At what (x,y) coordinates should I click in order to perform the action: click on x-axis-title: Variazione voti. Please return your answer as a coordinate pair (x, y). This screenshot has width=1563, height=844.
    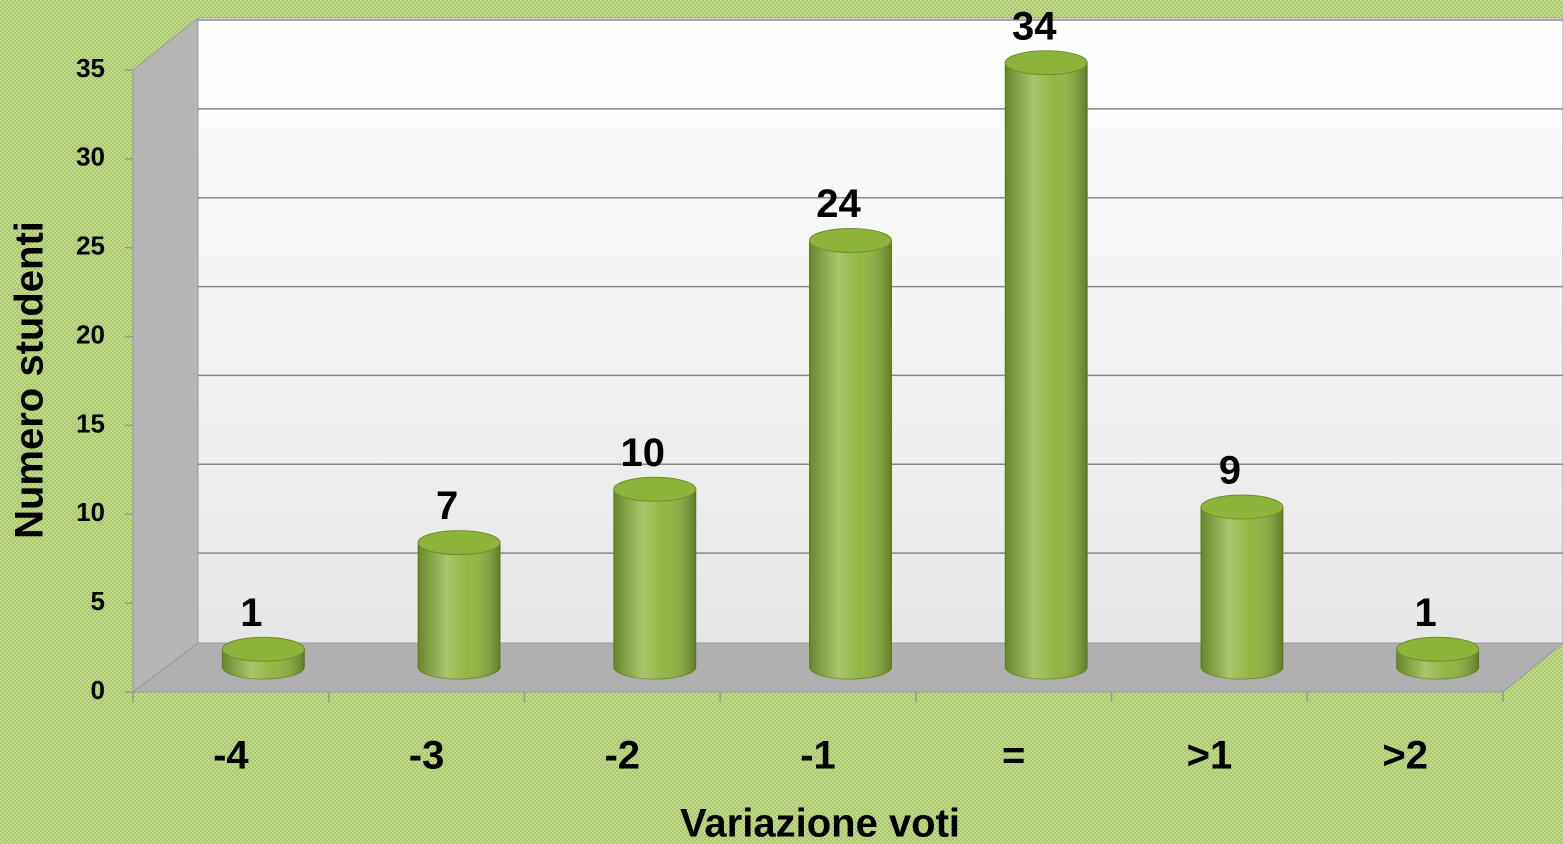
    Looking at the image, I should click on (820, 823).